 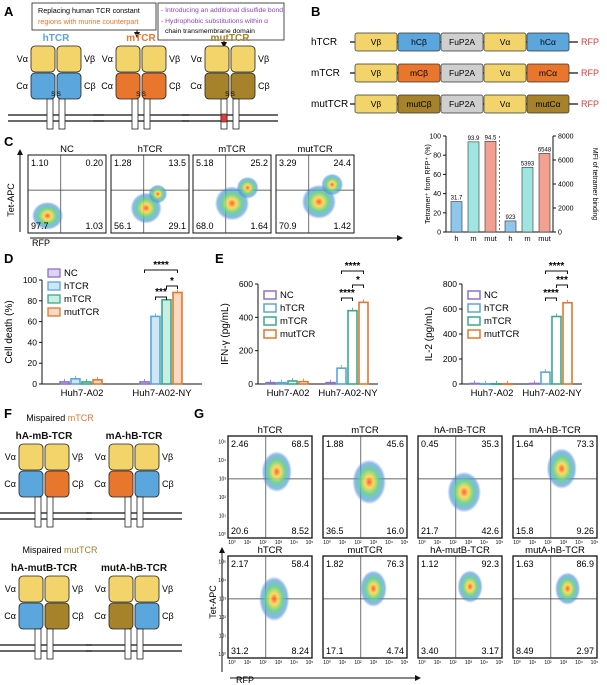 I want to click on ifn-sig-m-mut, so click(x=358, y=286).